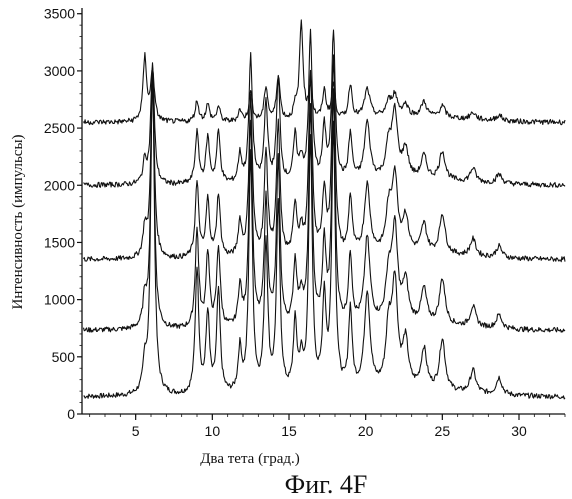 This screenshot has height=499, width=572. Describe the element at coordinates (250, 459) in the screenshot. I see `x-axis-label: Два тета (град.)` at that location.